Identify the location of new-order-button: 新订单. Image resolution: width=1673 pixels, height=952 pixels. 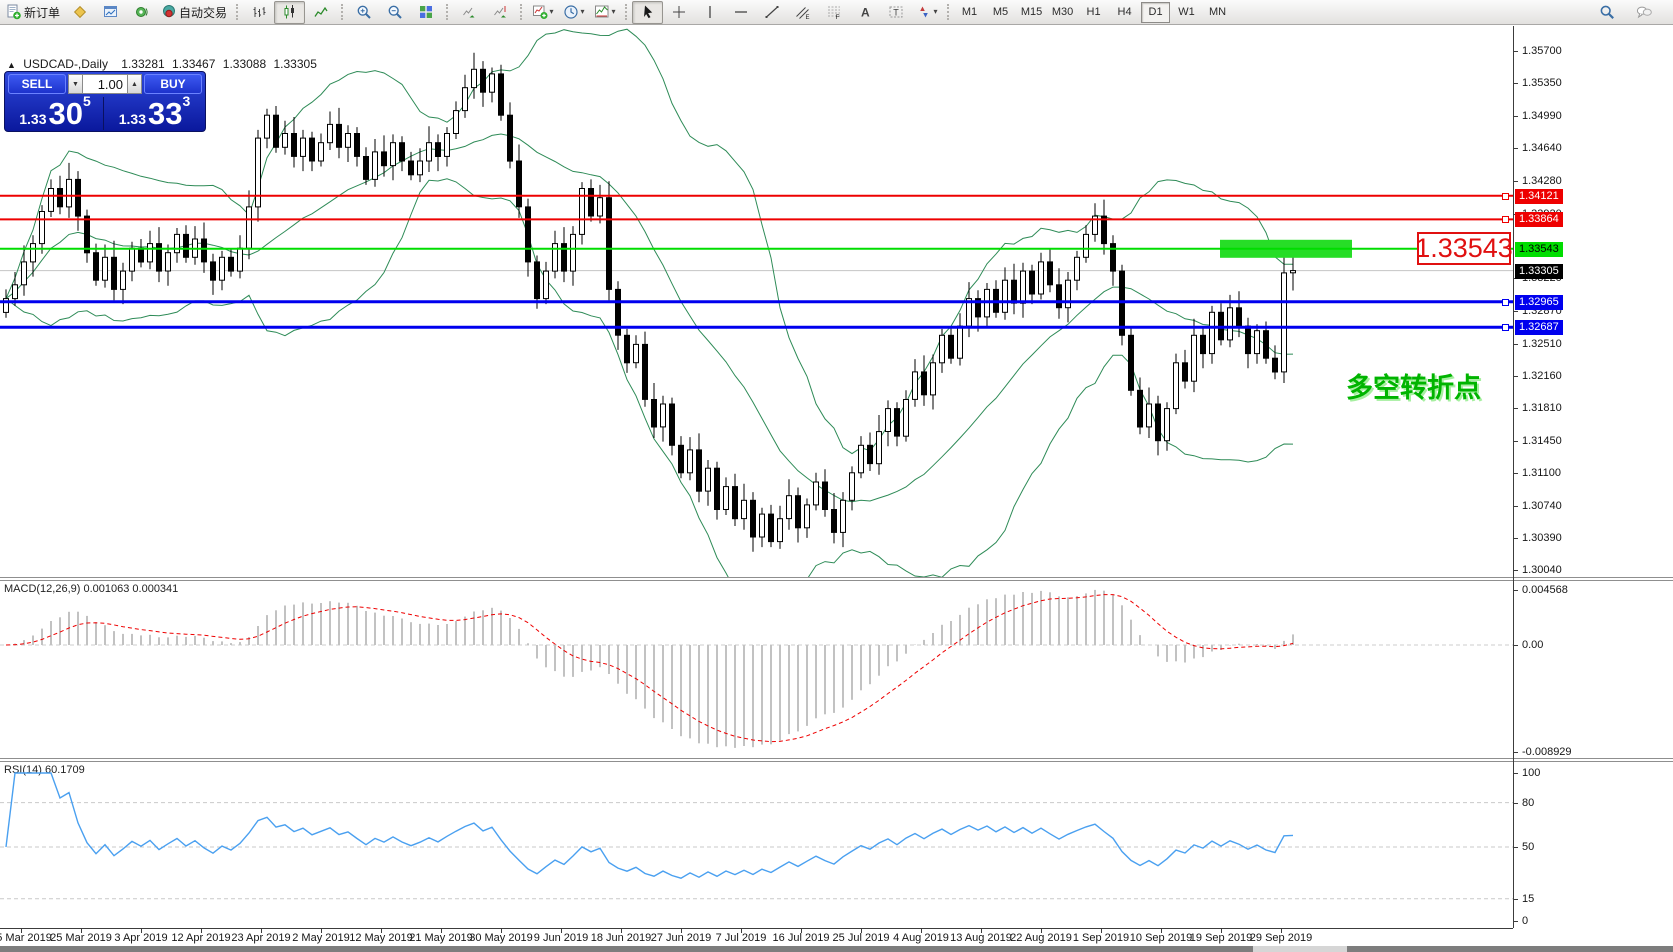
(33, 12).